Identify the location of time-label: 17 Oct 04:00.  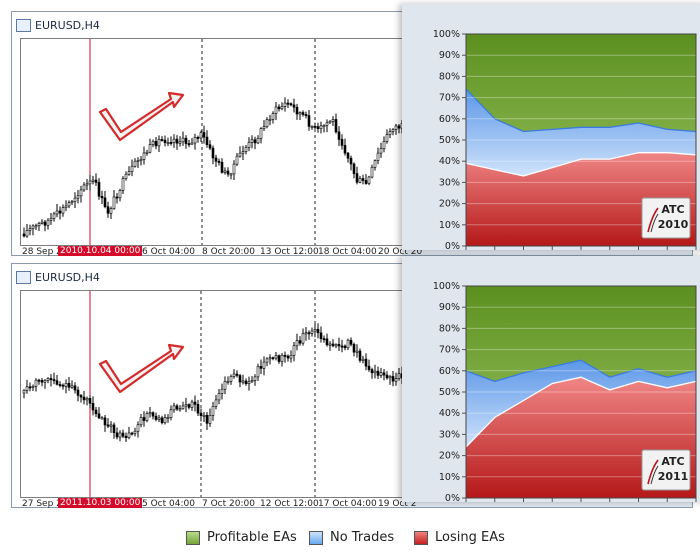
(347, 504).